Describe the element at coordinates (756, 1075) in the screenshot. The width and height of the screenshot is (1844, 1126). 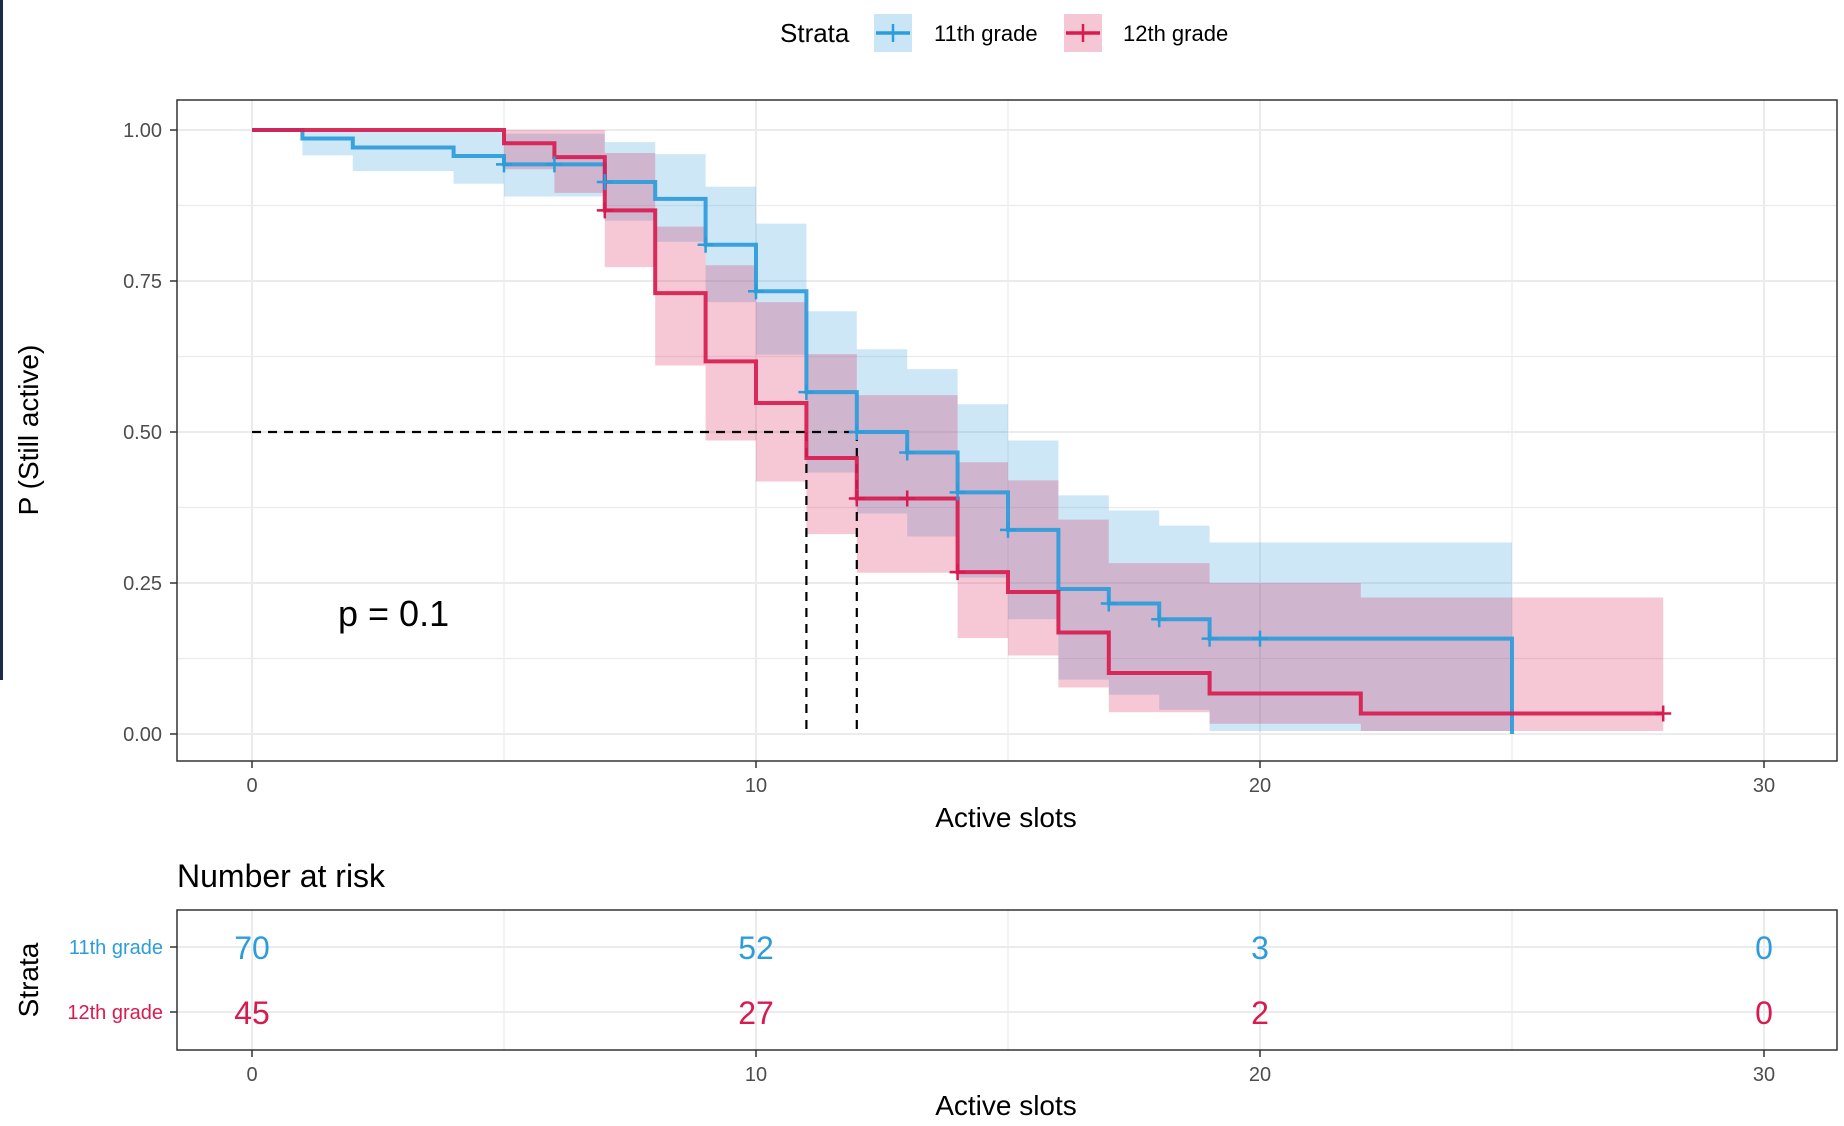
I see `risk-x-tick-label: 10` at that location.